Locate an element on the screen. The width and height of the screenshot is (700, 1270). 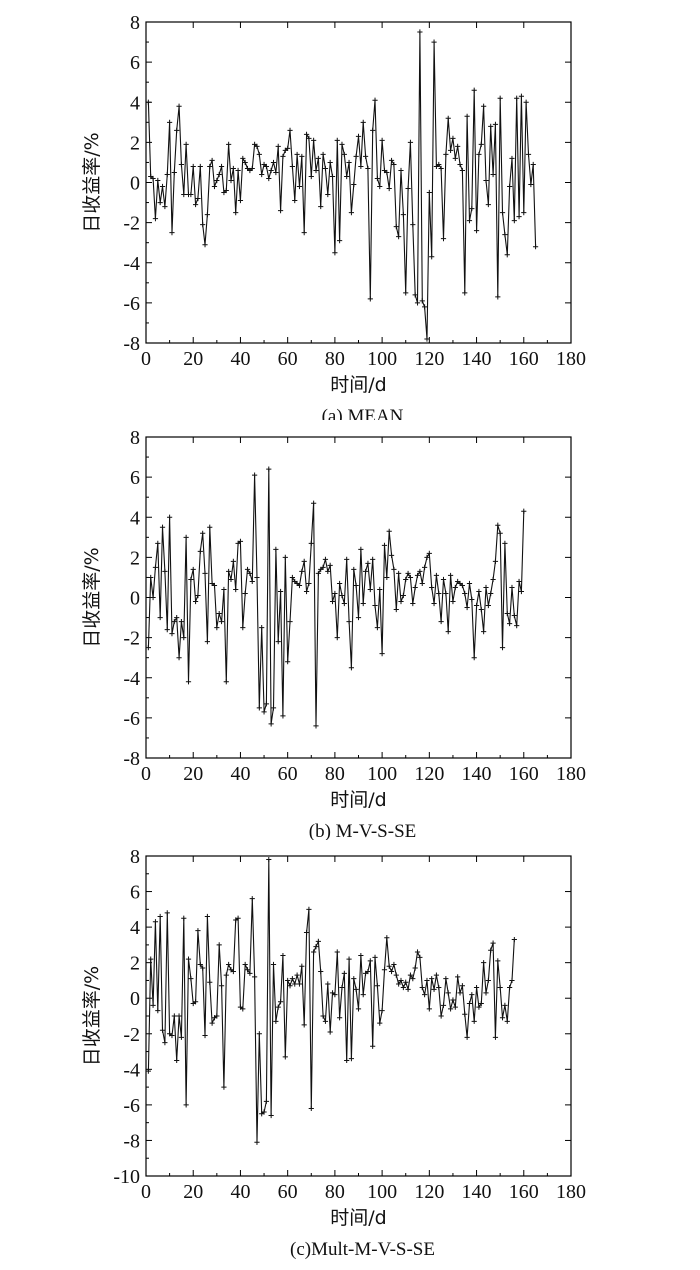
y-tick-label: -6 is located at coordinates (131, 1106).